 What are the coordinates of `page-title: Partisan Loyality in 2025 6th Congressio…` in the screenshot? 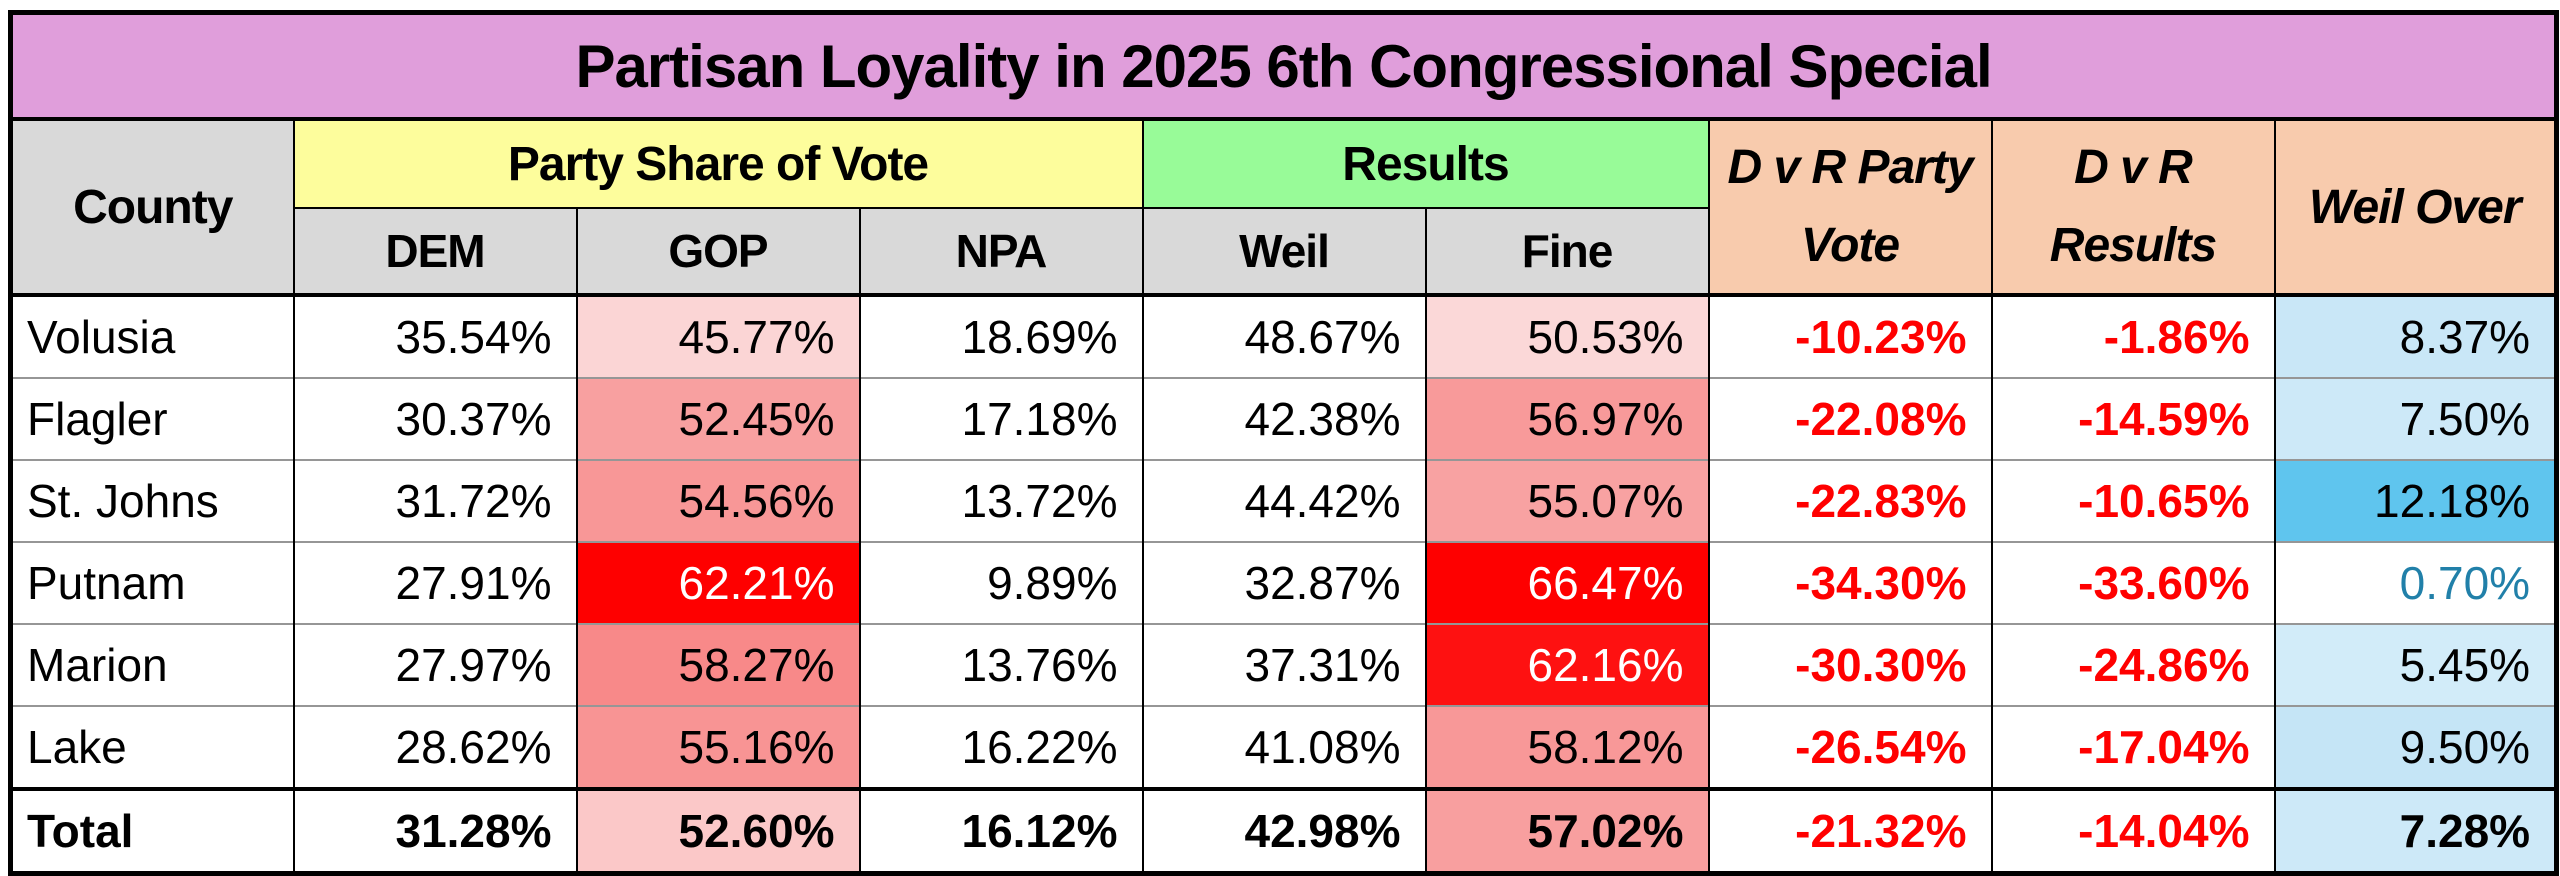 It's located at (1283, 66).